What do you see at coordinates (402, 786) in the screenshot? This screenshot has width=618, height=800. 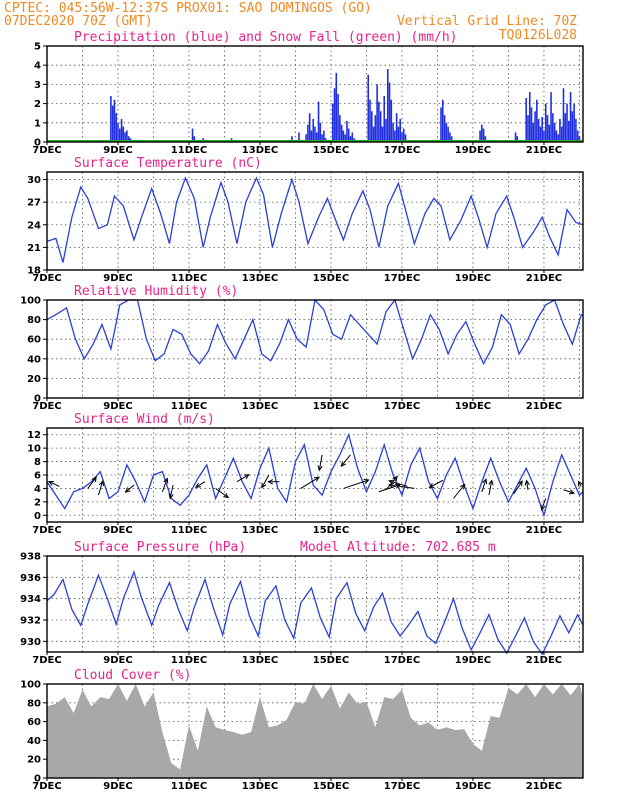 I see `cloud-cover-xtick-label: 17DEC` at bounding box center [402, 786].